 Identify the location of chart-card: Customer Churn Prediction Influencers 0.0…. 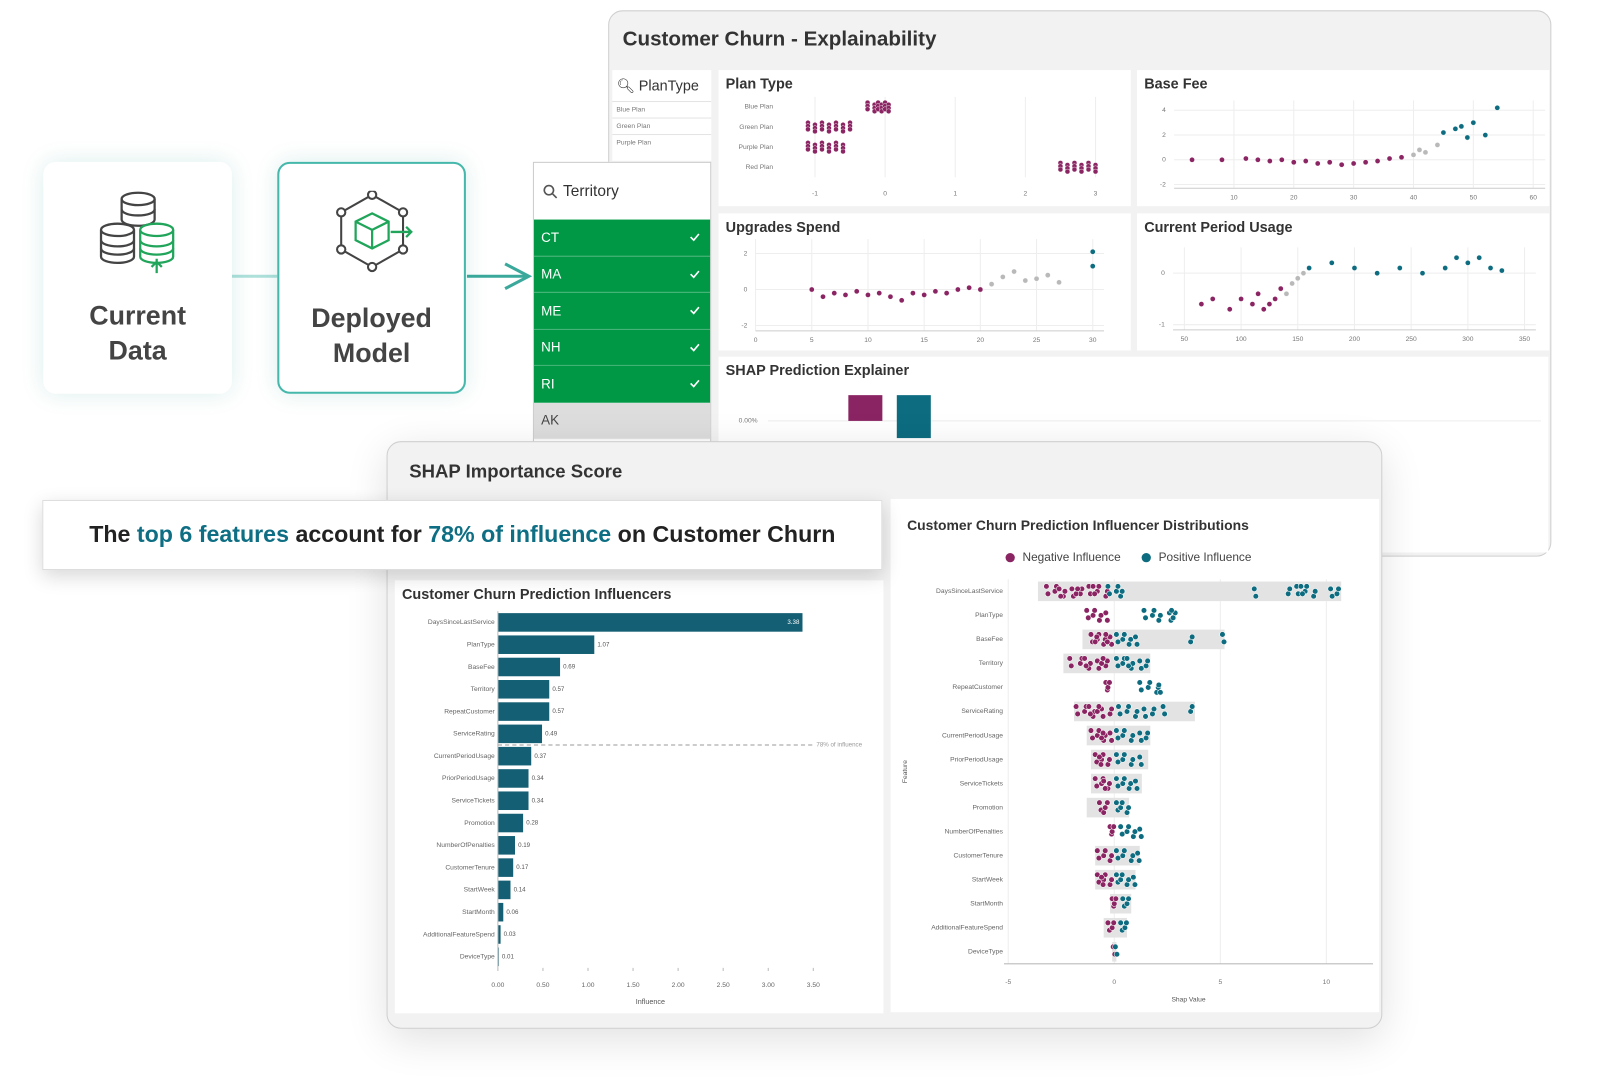
(639, 797).